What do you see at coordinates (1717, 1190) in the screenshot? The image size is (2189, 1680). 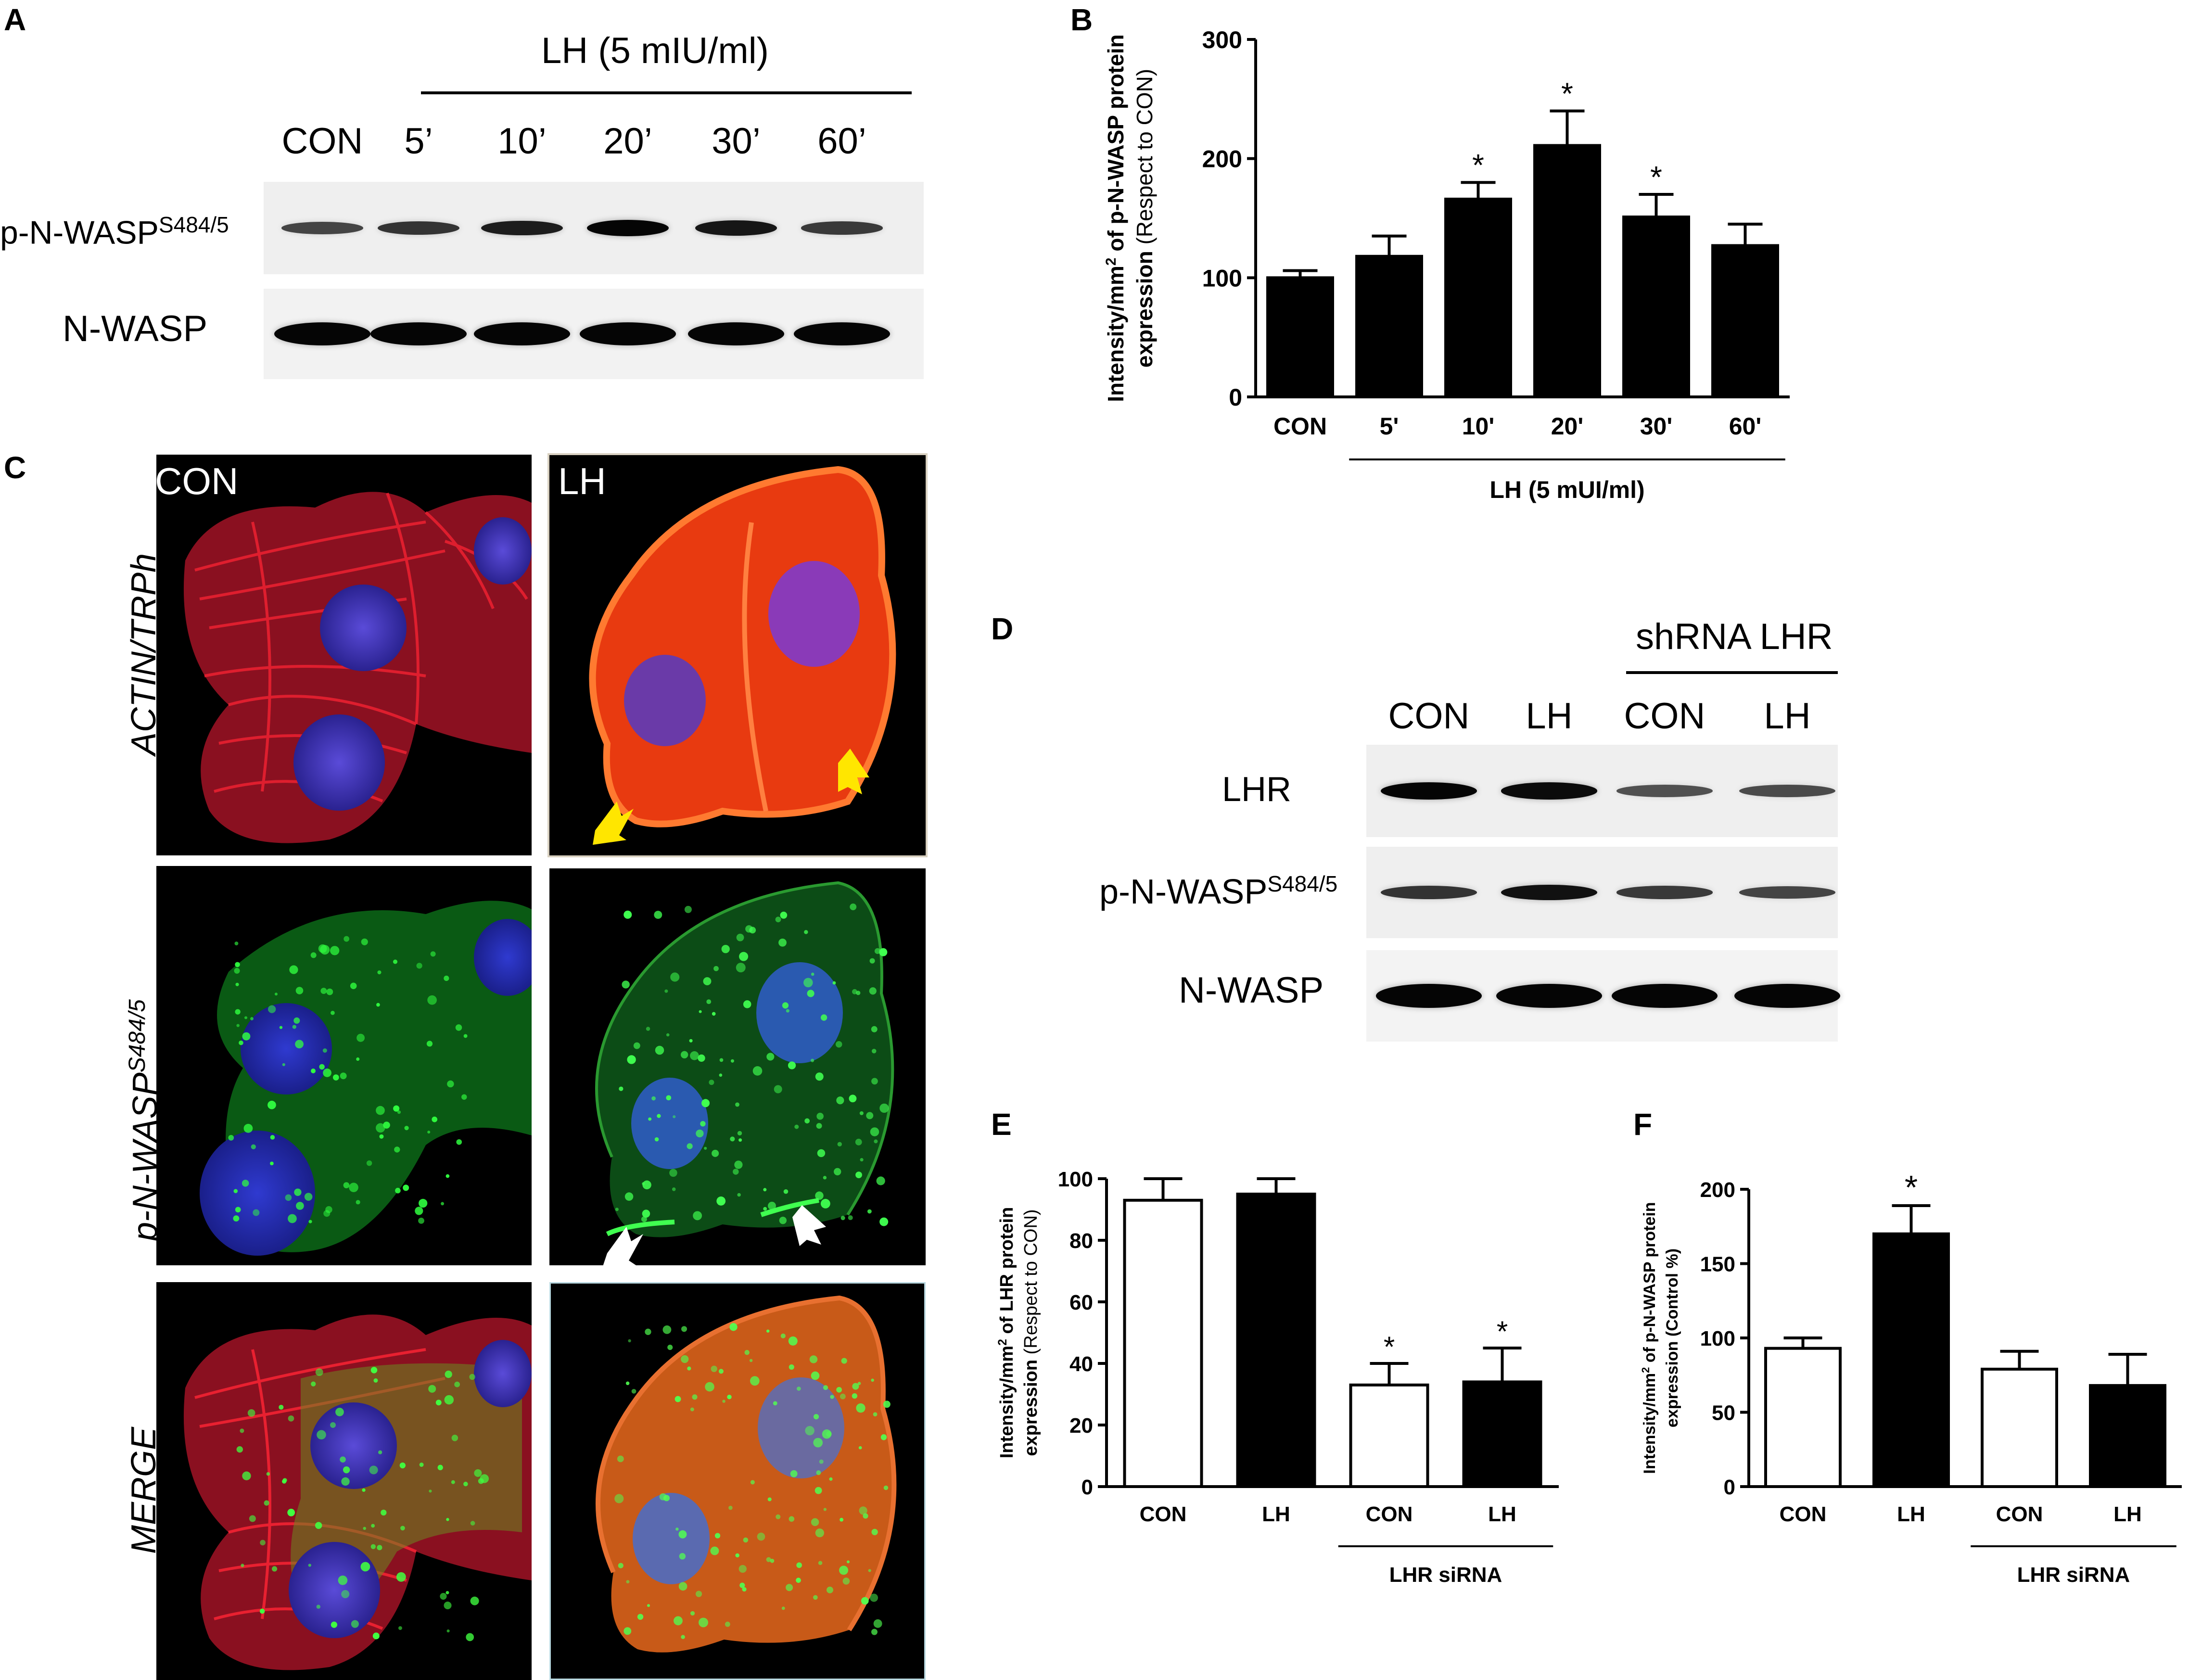 I see `y-tick-label: 200` at bounding box center [1717, 1190].